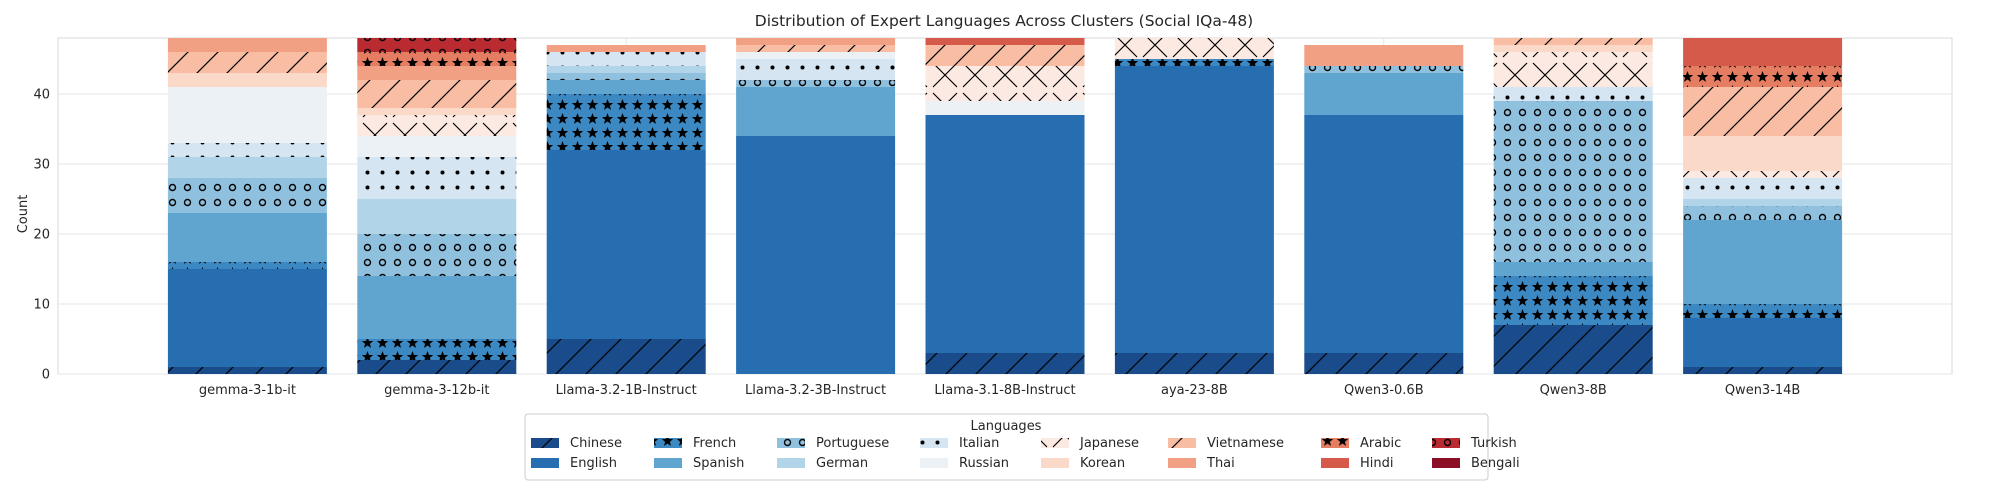 This screenshot has height=500, width=2000. What do you see at coordinates (41, 165) in the screenshot?
I see `y-tick-label: 30` at bounding box center [41, 165].